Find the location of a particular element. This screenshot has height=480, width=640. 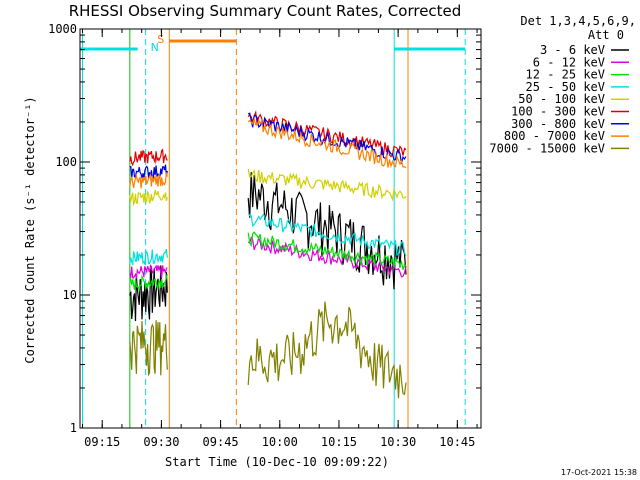

saa-label: S is located at coordinates (160, 39).